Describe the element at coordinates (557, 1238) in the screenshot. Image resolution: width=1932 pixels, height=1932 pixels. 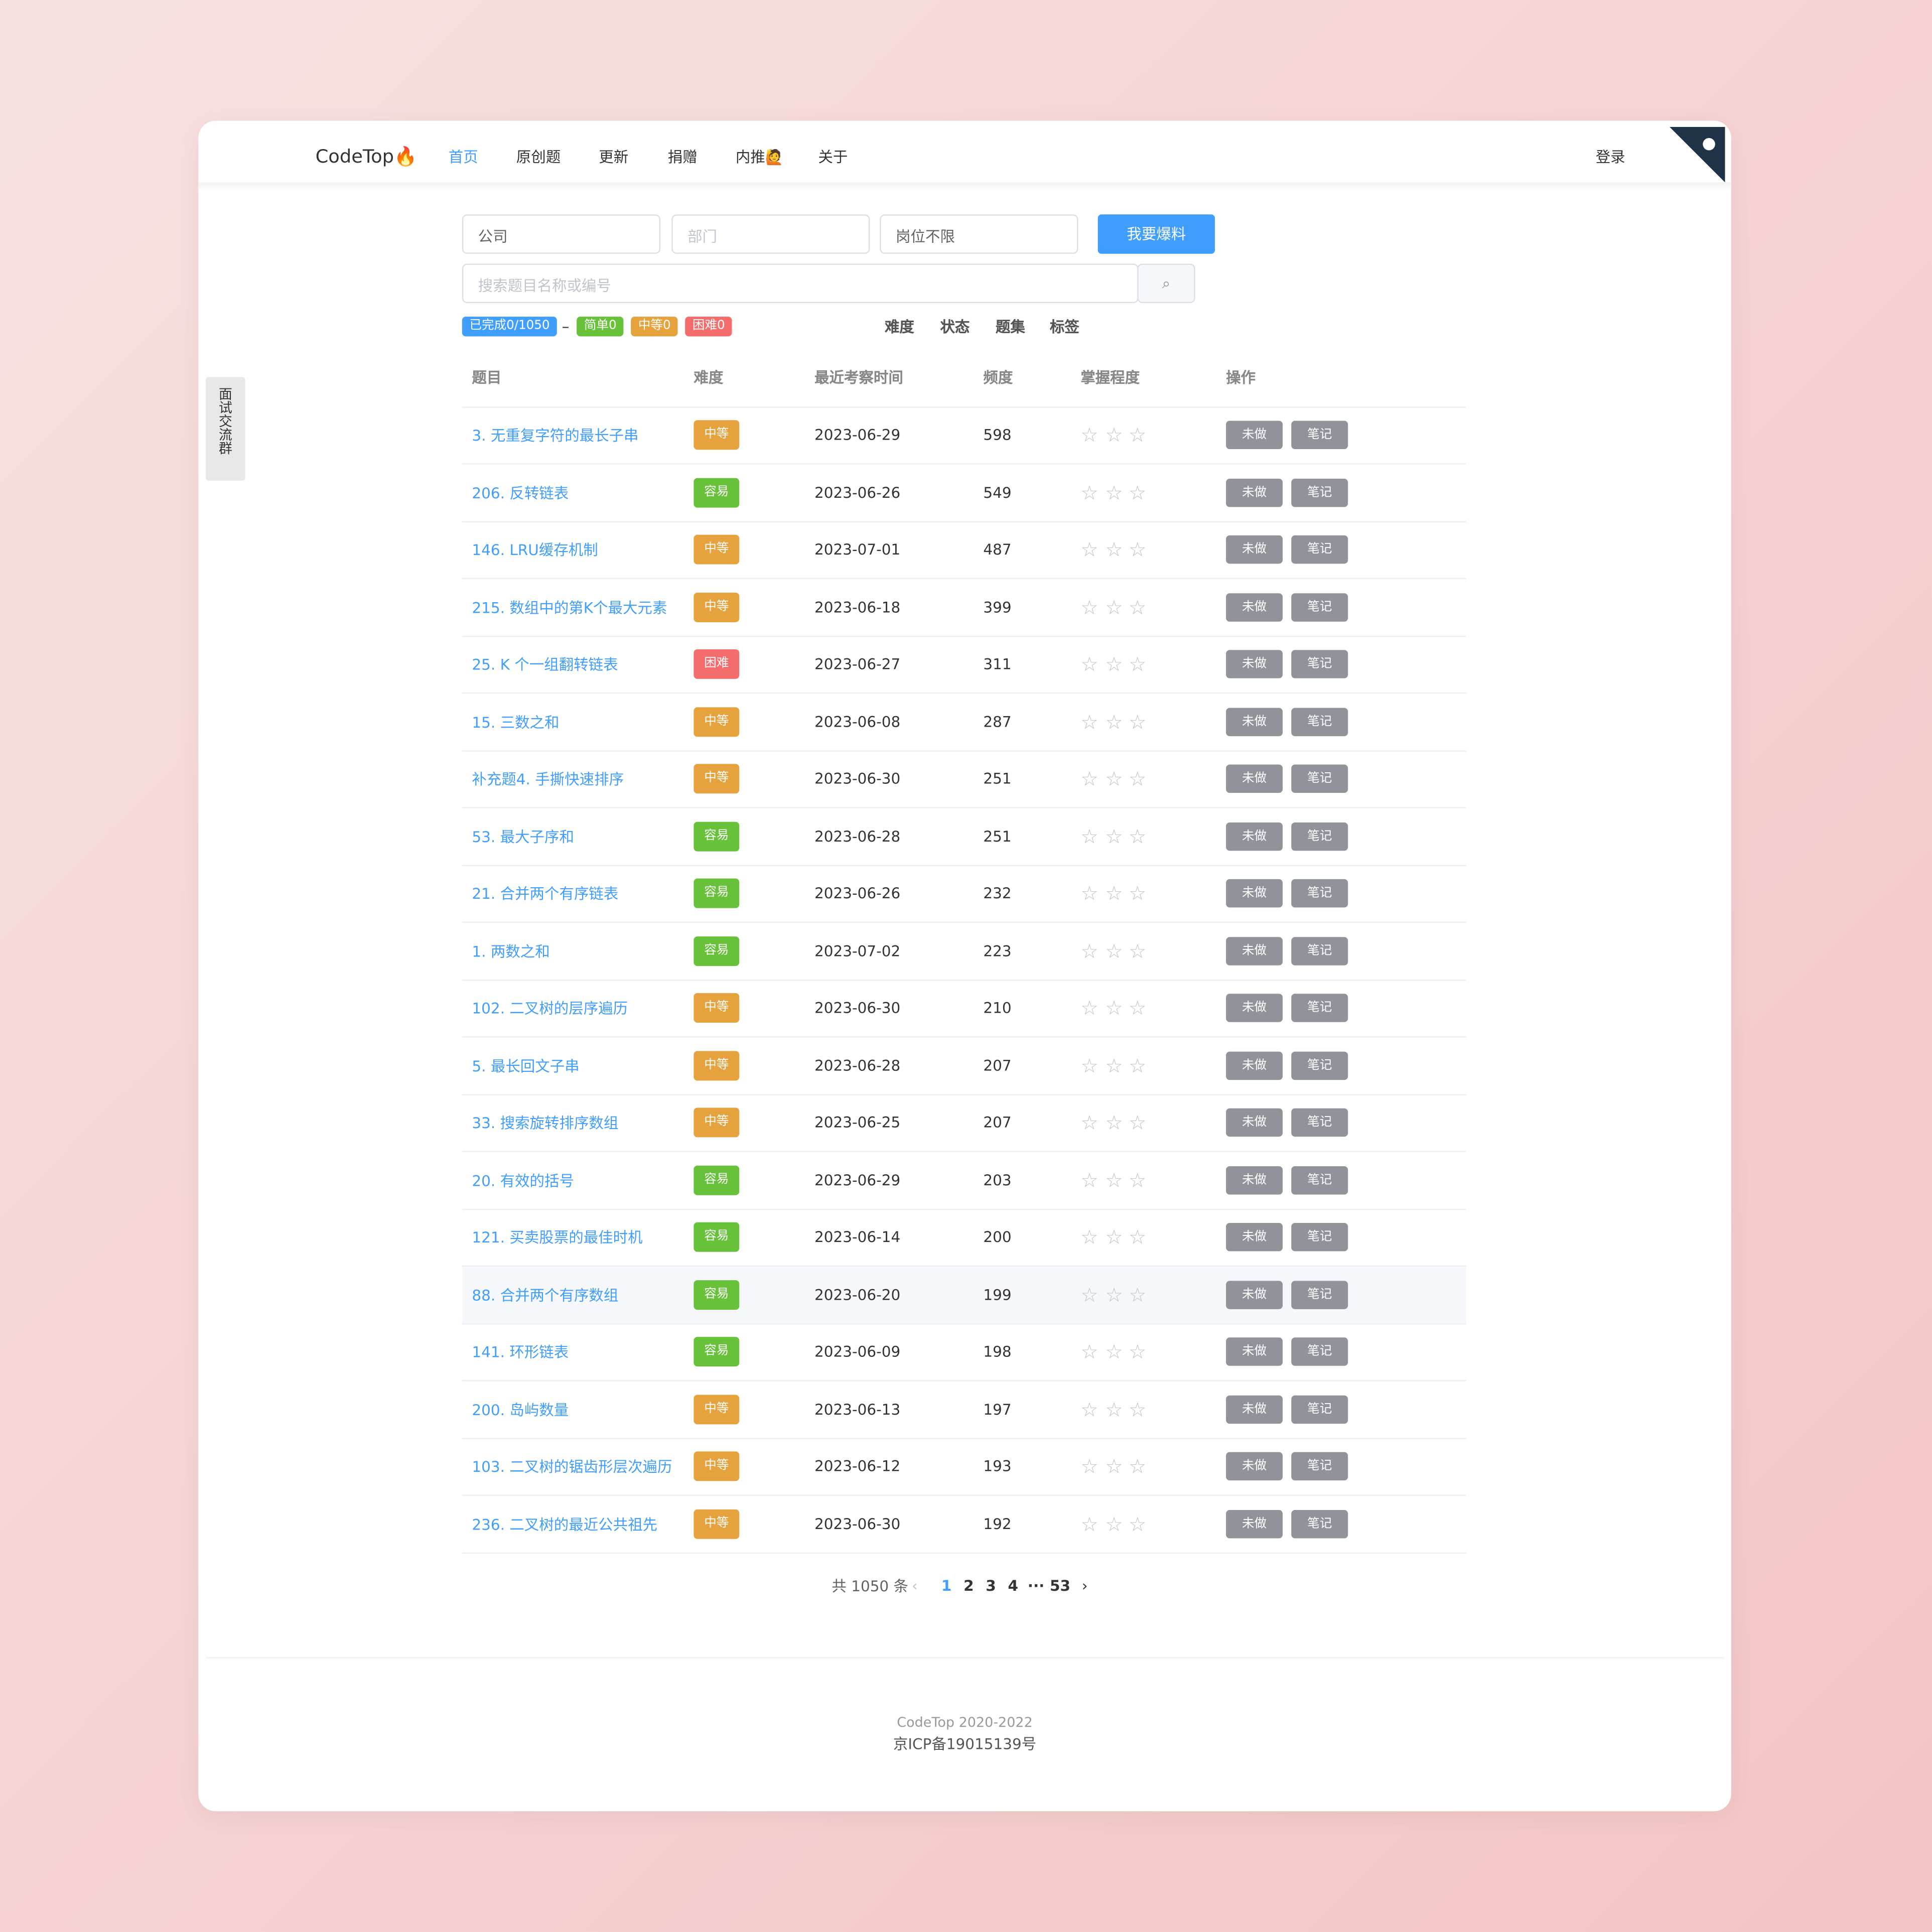
I see `problem-title: 121. 买卖股票的最佳时机` at that location.